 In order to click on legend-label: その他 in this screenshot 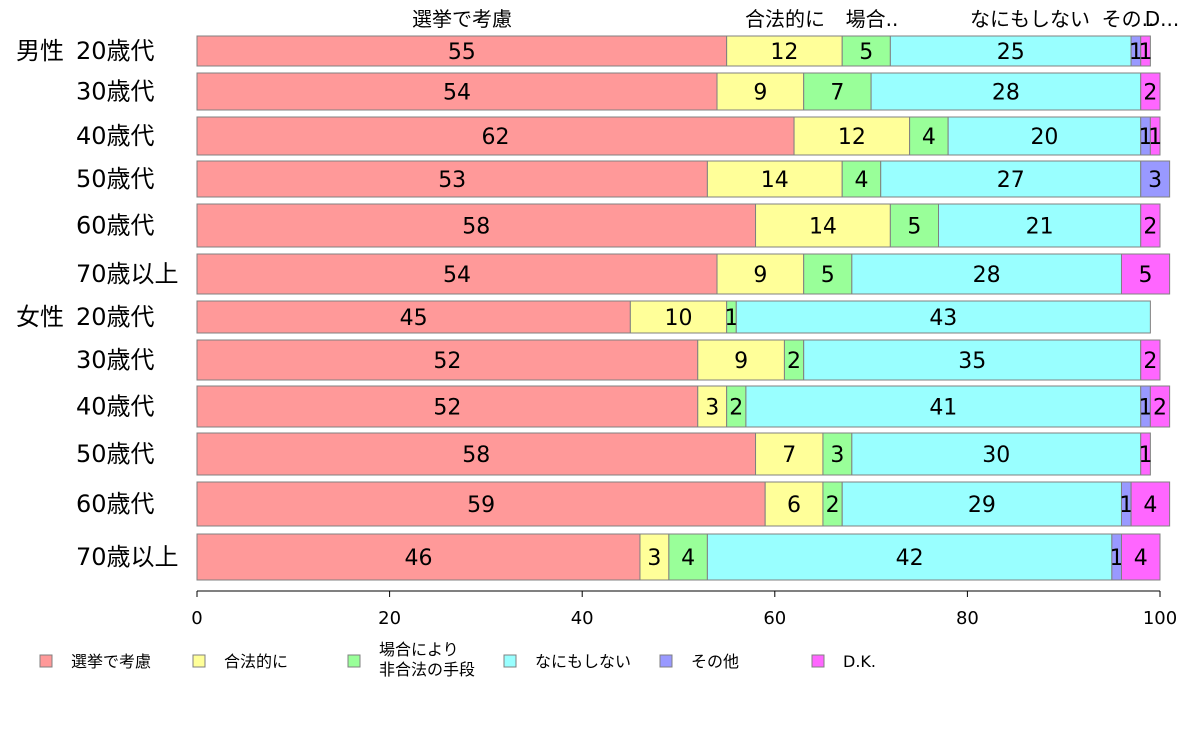, I will do `click(715, 661)`.